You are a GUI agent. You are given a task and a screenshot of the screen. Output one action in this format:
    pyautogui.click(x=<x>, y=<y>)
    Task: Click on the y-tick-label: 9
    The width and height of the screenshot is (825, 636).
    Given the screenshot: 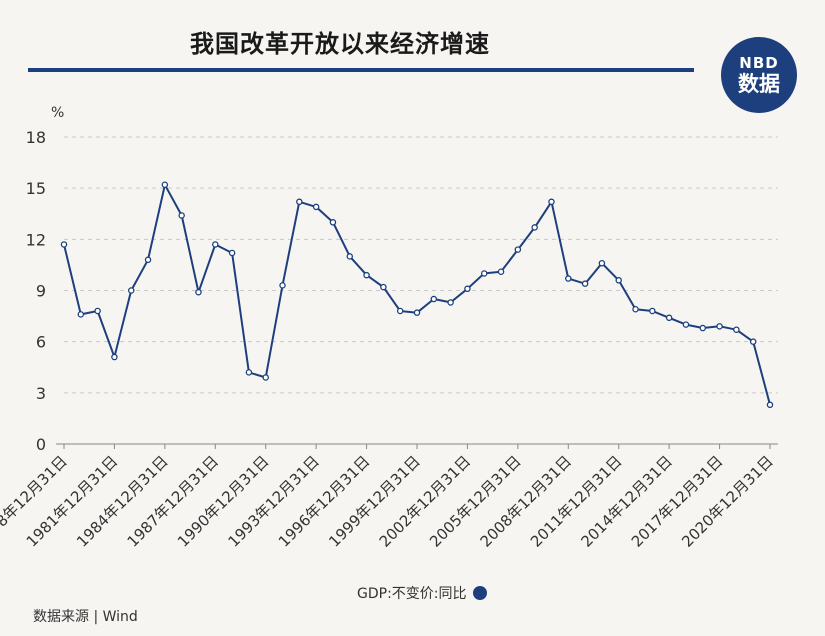 What is the action you would take?
    pyautogui.click(x=41, y=291)
    